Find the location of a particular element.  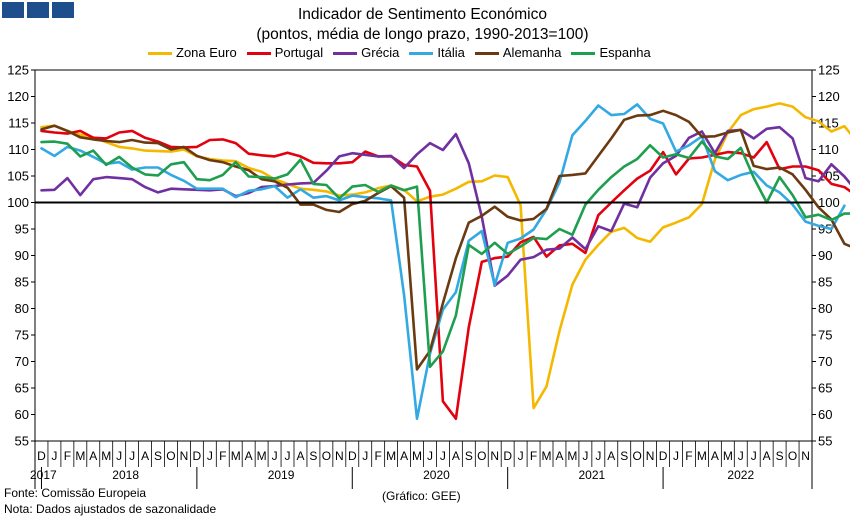

year-label: 2018 is located at coordinates (125, 475).